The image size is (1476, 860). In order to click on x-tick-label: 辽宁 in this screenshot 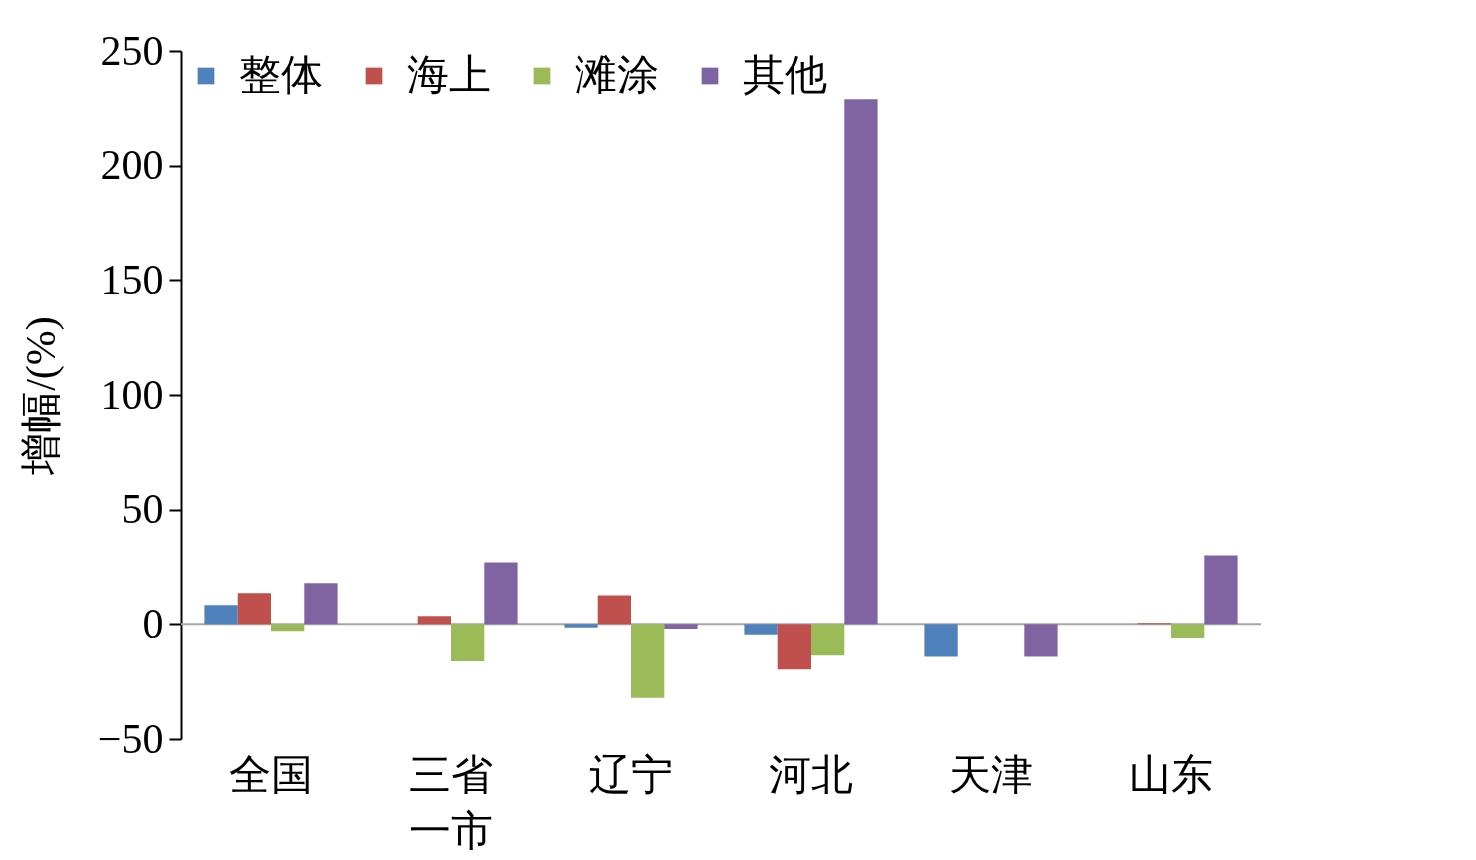, I will do `click(631, 774)`.